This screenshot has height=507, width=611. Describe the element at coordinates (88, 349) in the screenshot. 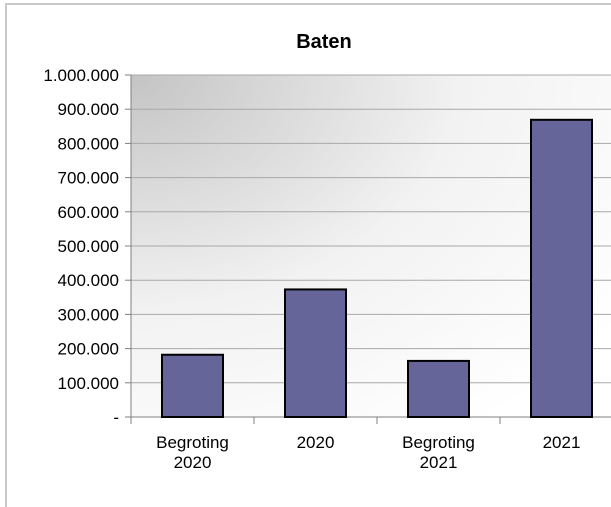

I see `y-tick-label: 200.000` at that location.